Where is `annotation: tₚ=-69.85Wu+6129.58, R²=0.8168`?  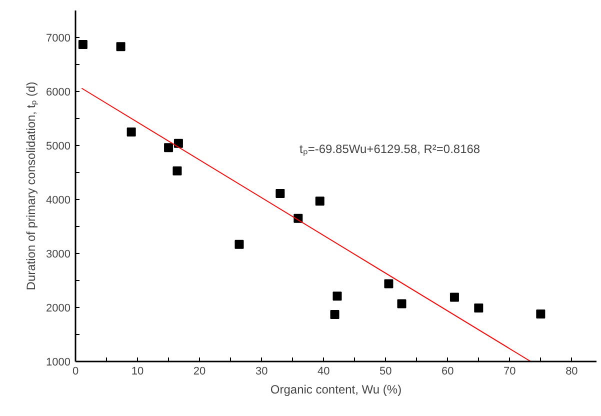
annotation: tₚ=-69.85Wu+6129.58, R²=0.8168 is located at coordinates (390, 149).